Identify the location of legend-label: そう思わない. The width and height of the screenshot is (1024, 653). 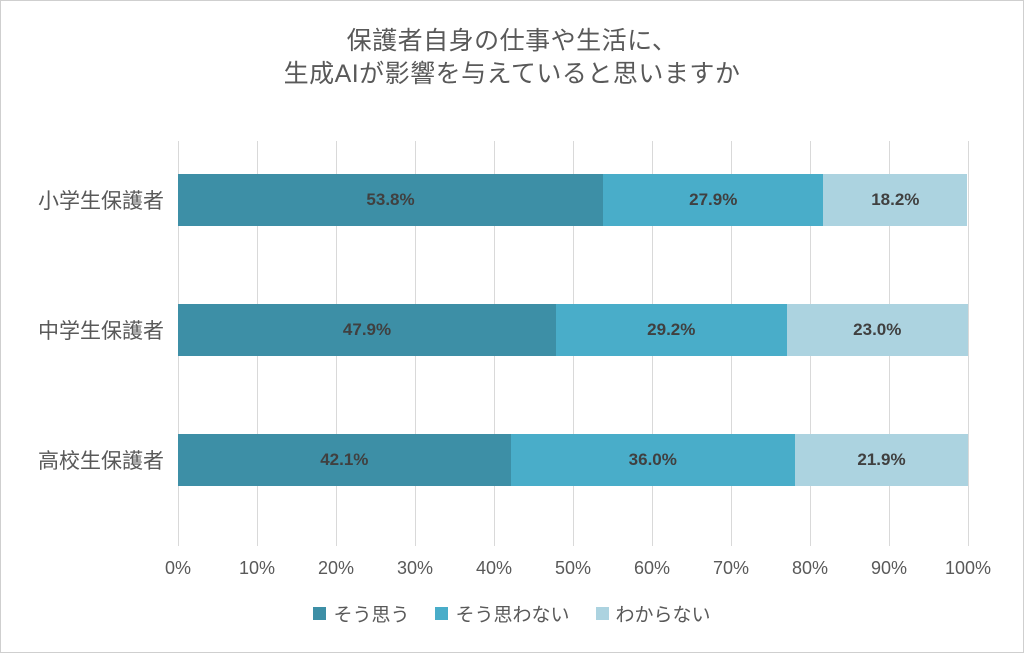
(512, 615).